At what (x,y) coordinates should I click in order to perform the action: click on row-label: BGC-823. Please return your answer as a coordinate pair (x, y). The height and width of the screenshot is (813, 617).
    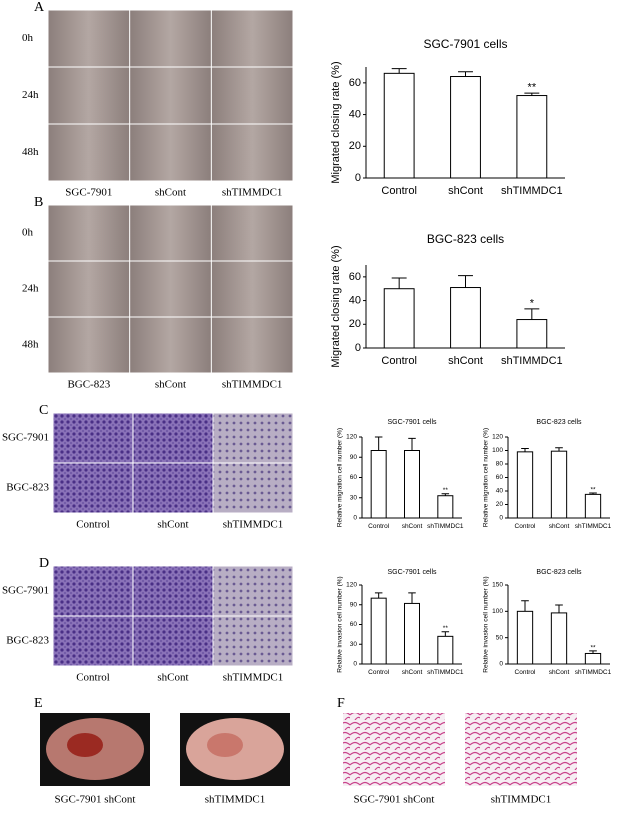
    Looking at the image, I should click on (27, 641).